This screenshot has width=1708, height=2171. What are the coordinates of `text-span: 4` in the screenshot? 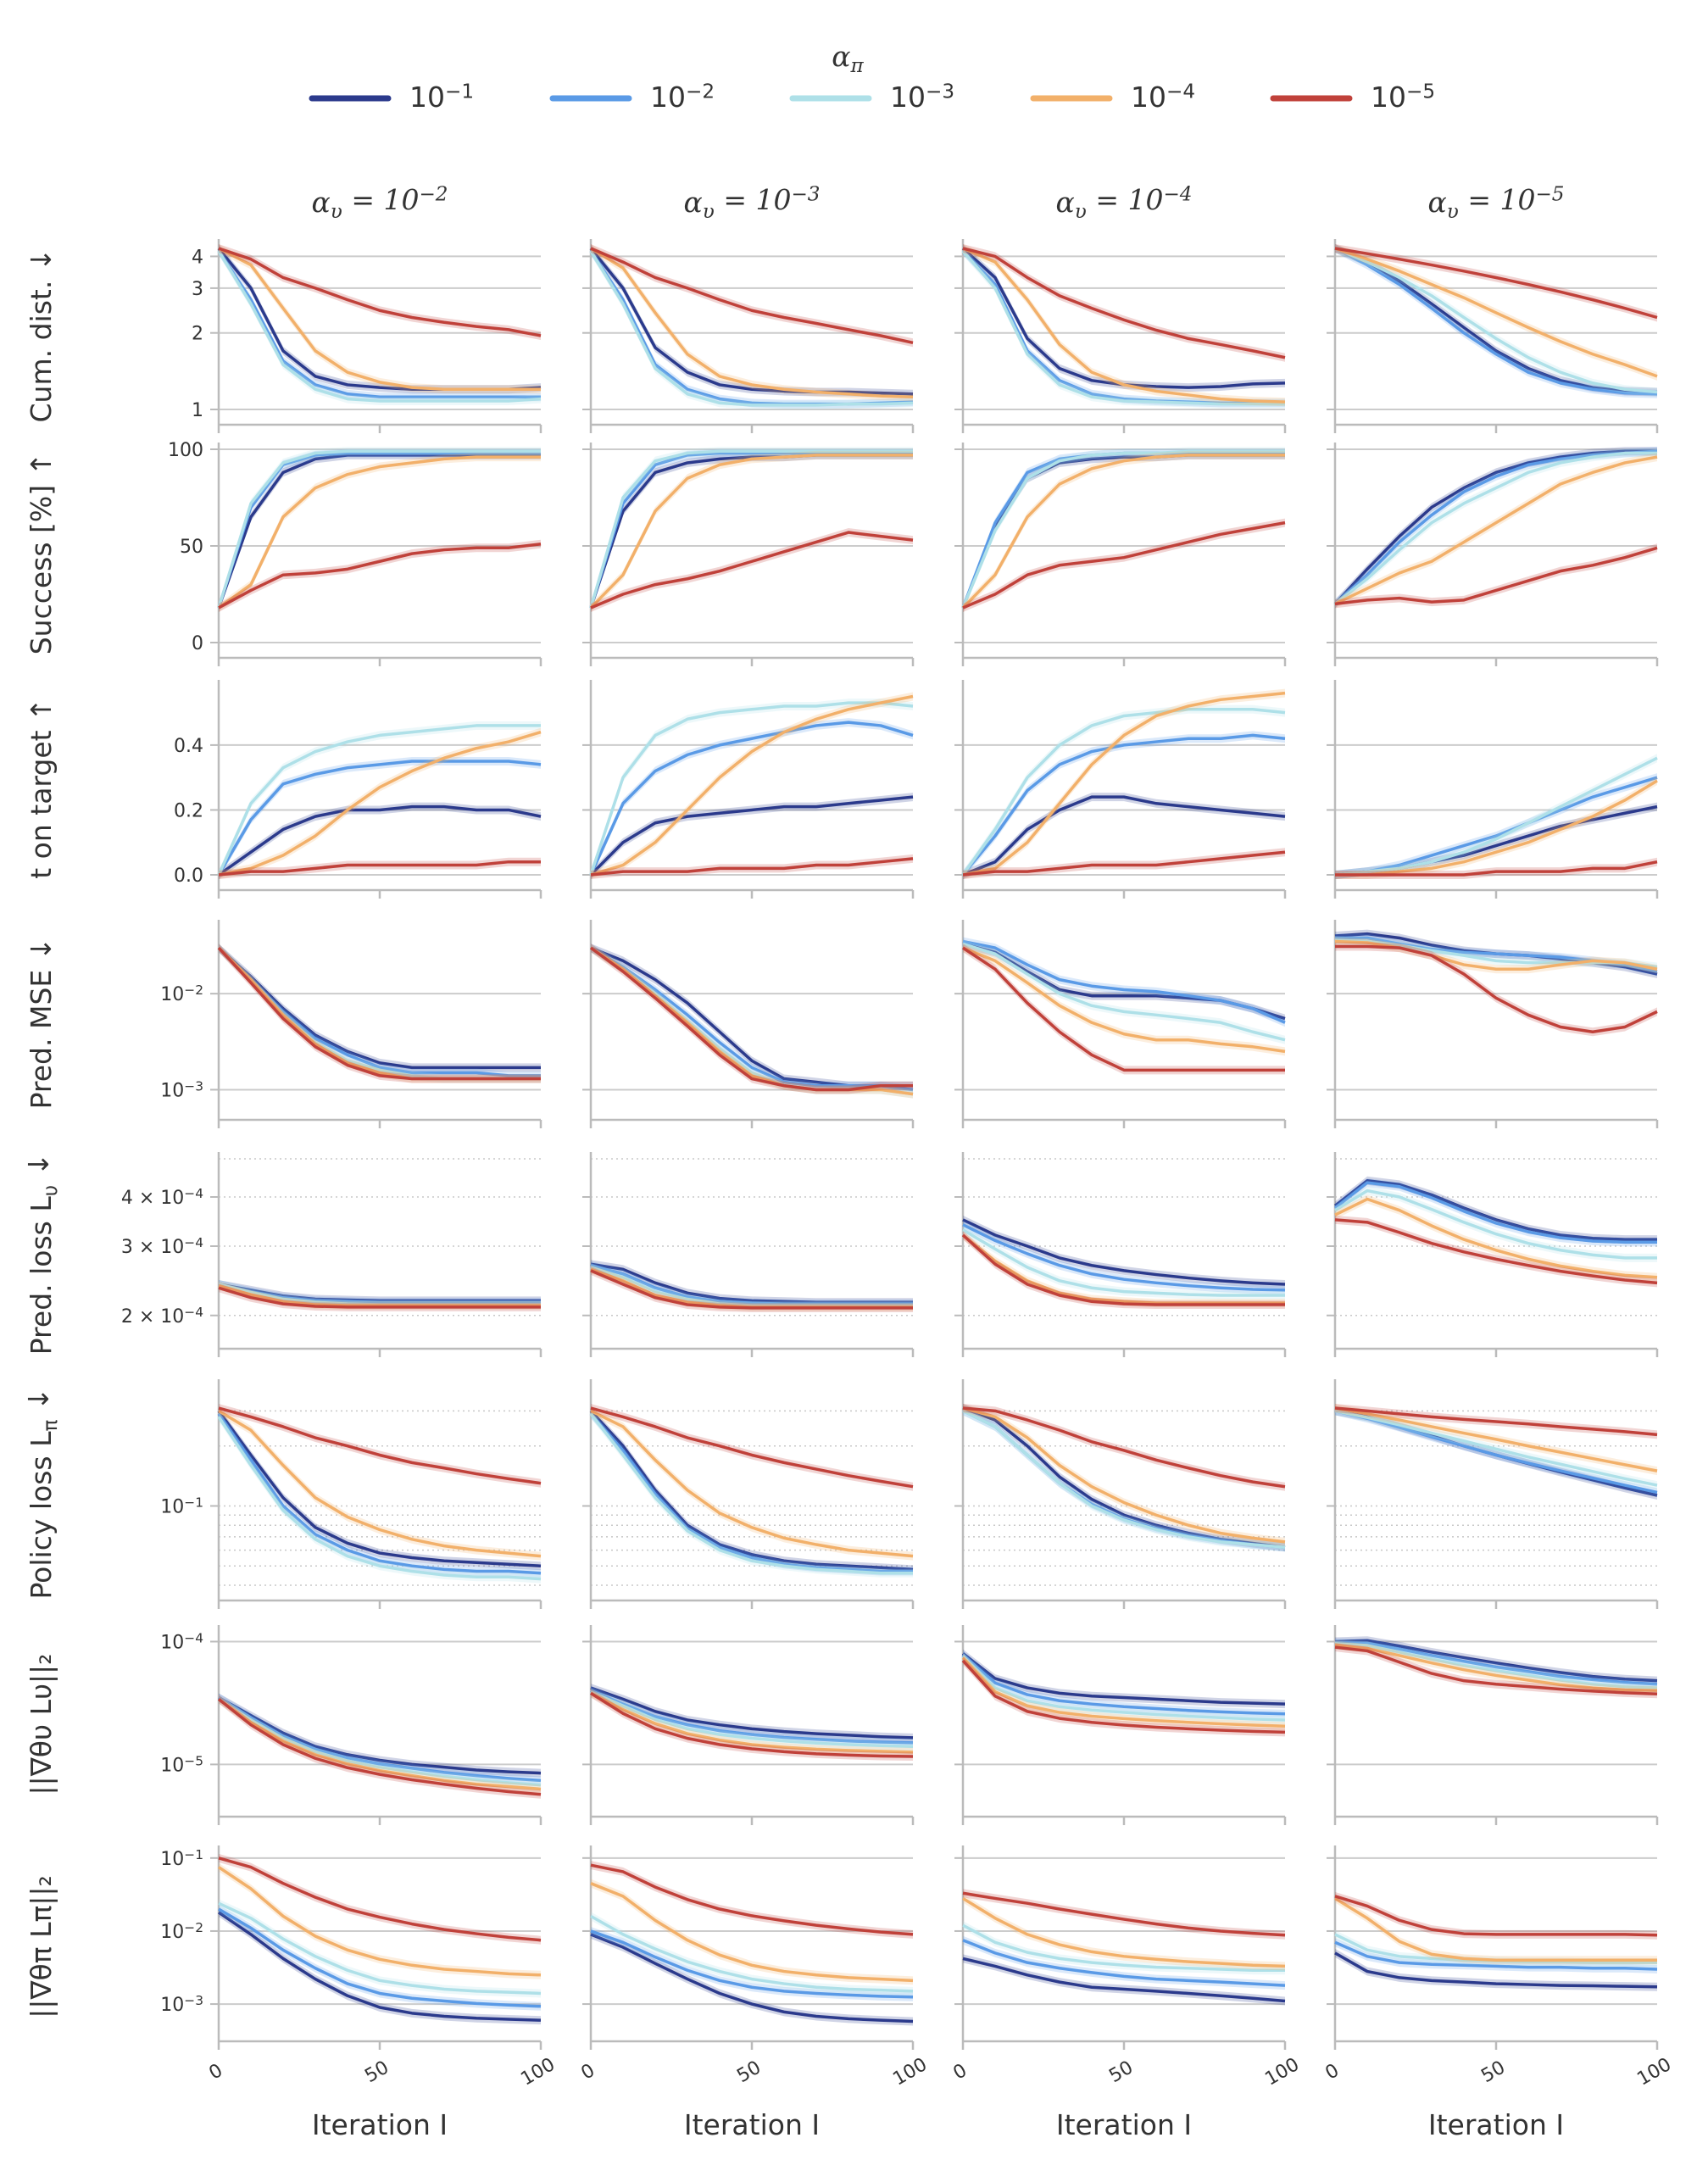 It's located at (197, 257).